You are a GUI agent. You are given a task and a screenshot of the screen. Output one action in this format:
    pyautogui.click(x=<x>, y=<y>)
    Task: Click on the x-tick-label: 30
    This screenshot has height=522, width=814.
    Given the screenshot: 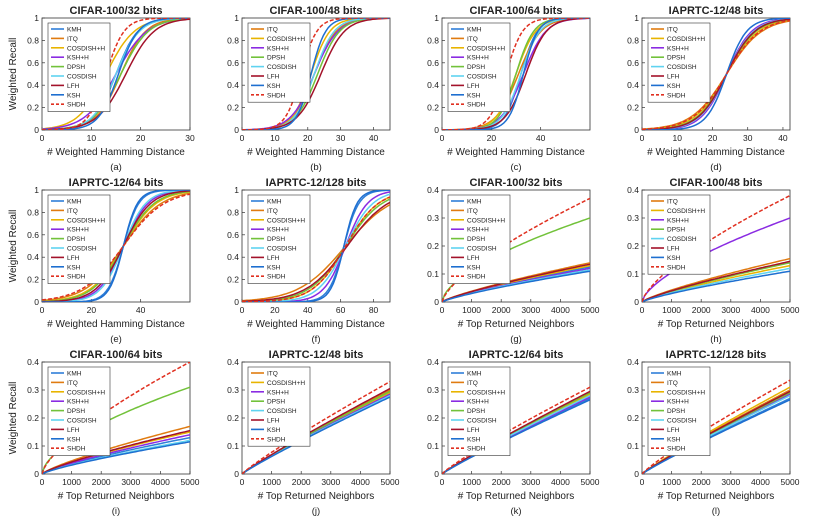 What is the action you would take?
    pyautogui.click(x=748, y=138)
    